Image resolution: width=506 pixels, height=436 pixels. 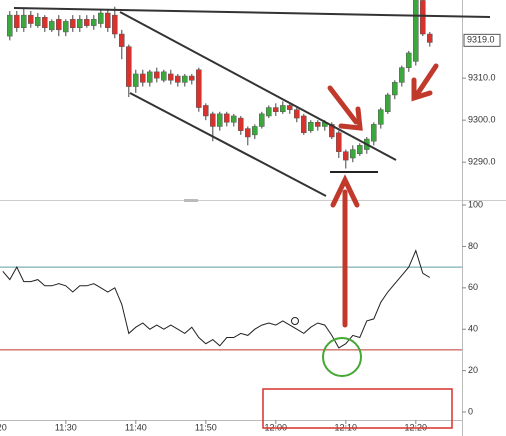 I want to click on separator-handle, so click(x=191, y=200).